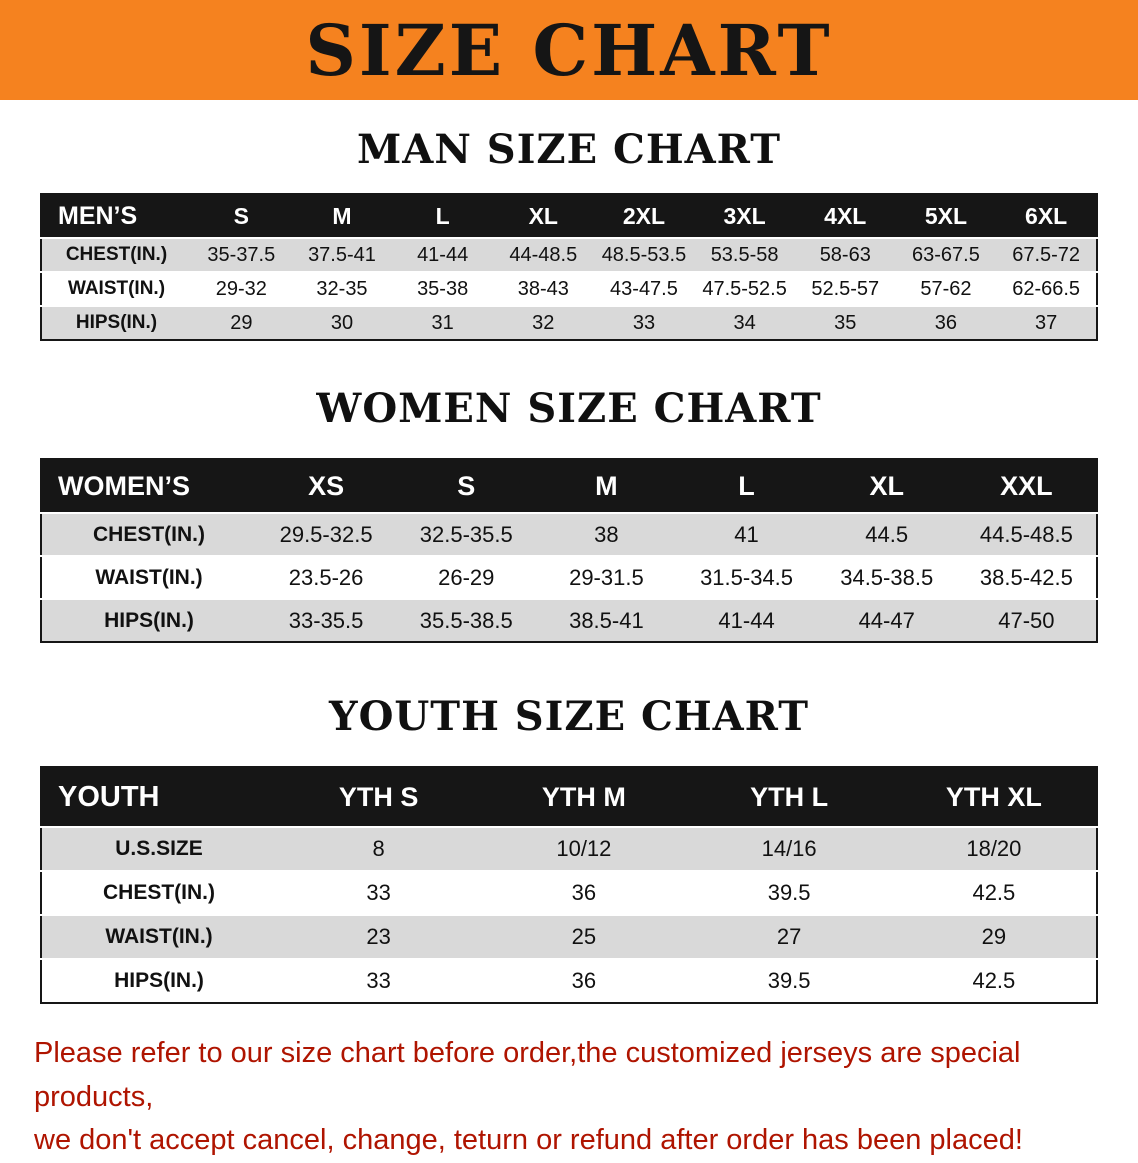  What do you see at coordinates (746, 534) in the screenshot?
I see `size-value-cell: 41` at bounding box center [746, 534].